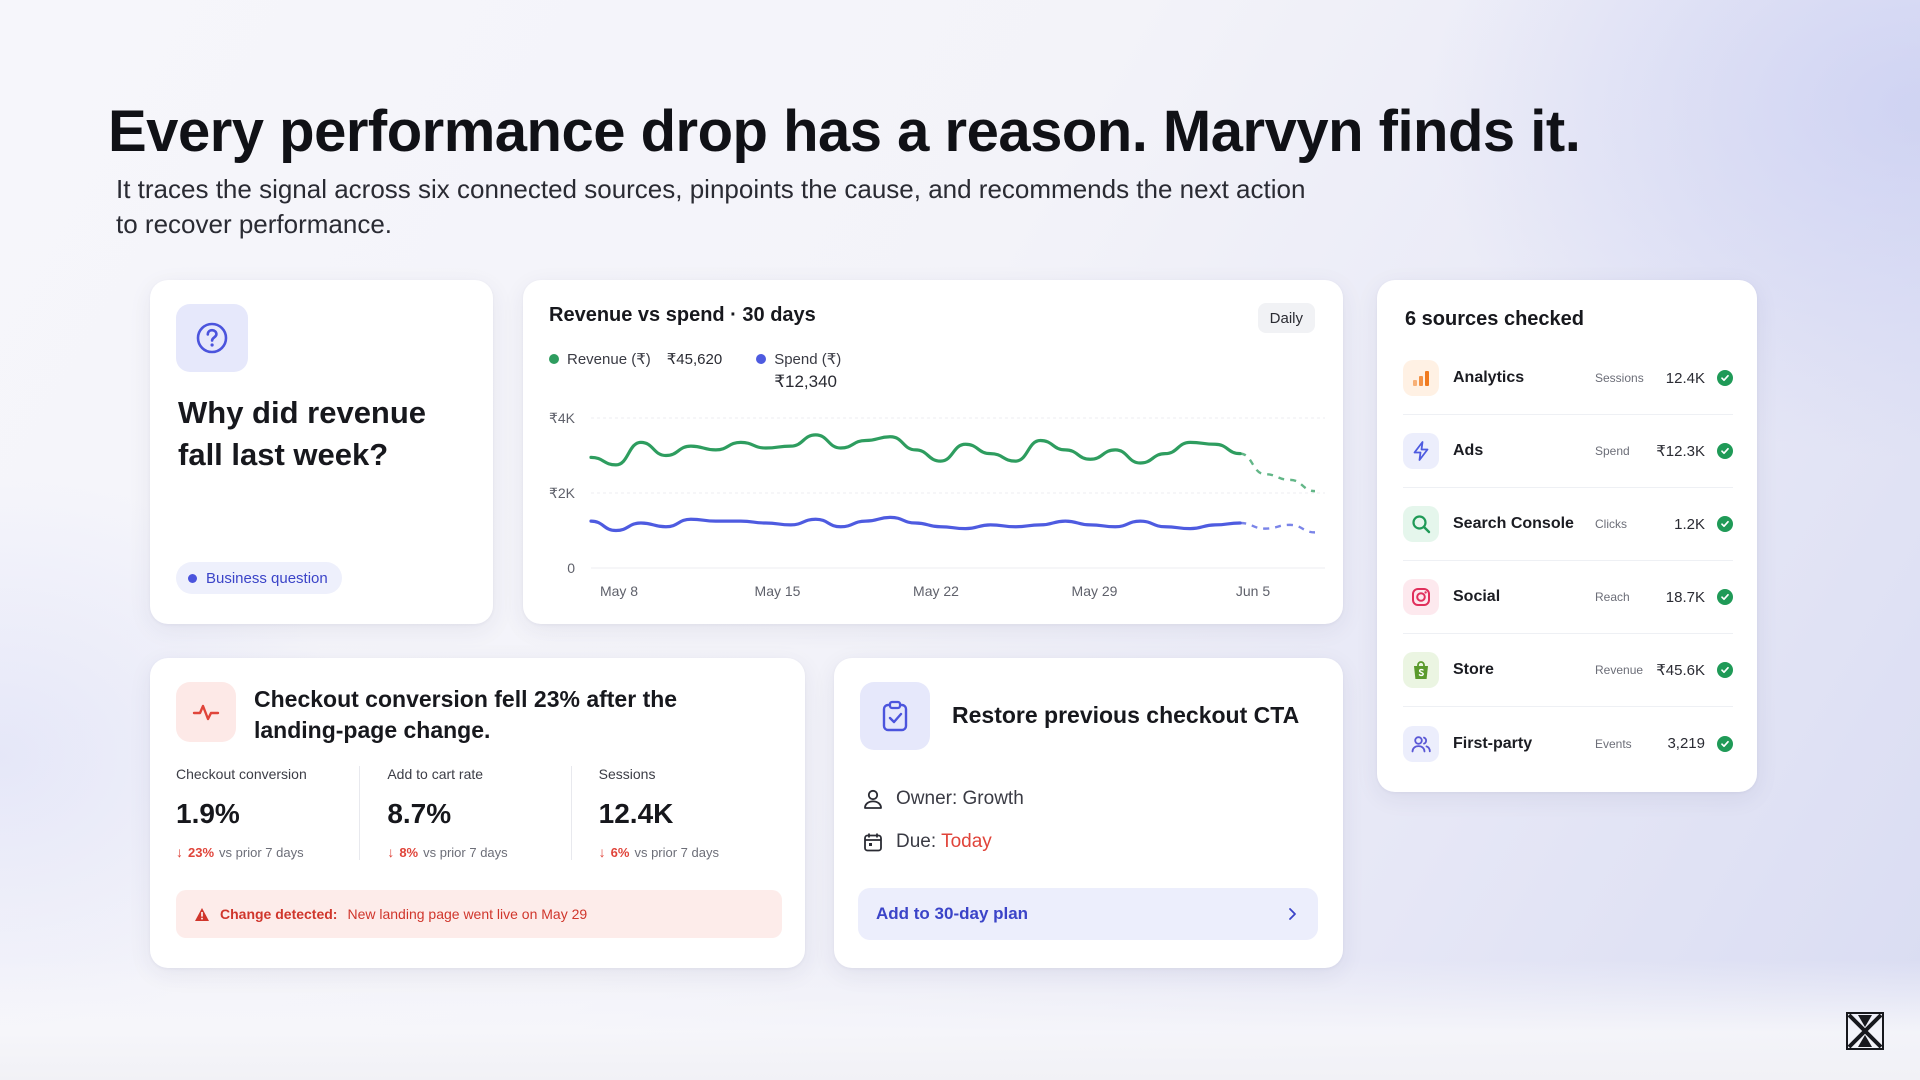  What do you see at coordinates (1613, 743) in the screenshot?
I see `source-metric-label: Events` at bounding box center [1613, 743].